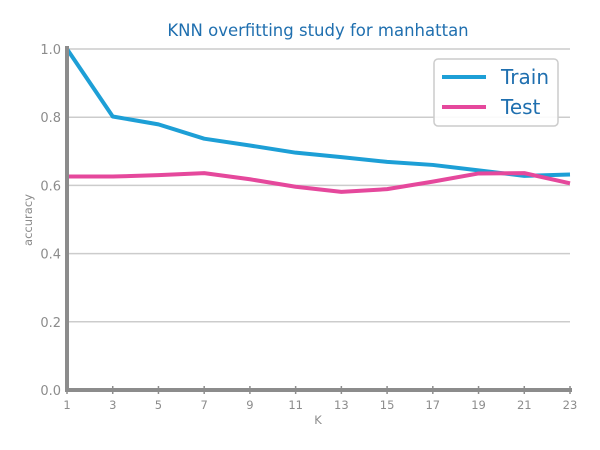 This screenshot has width=600, height=450. I want to click on legend-label-test: Test, so click(520, 107).